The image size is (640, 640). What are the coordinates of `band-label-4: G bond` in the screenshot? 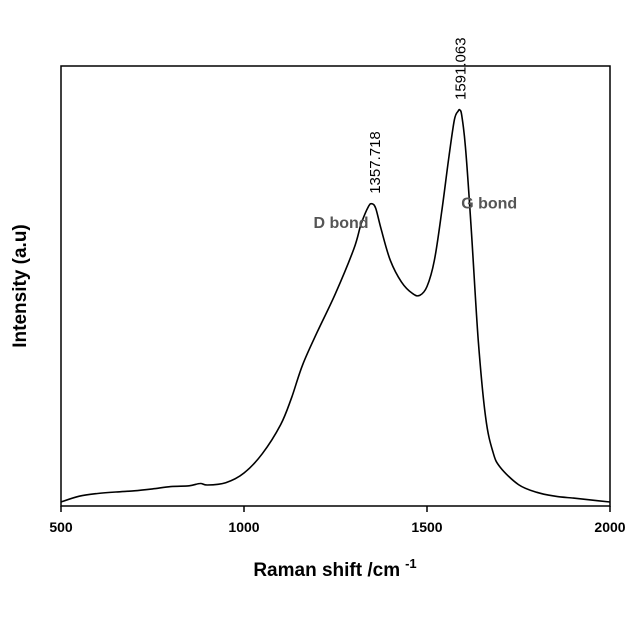 It's located at (489, 204).